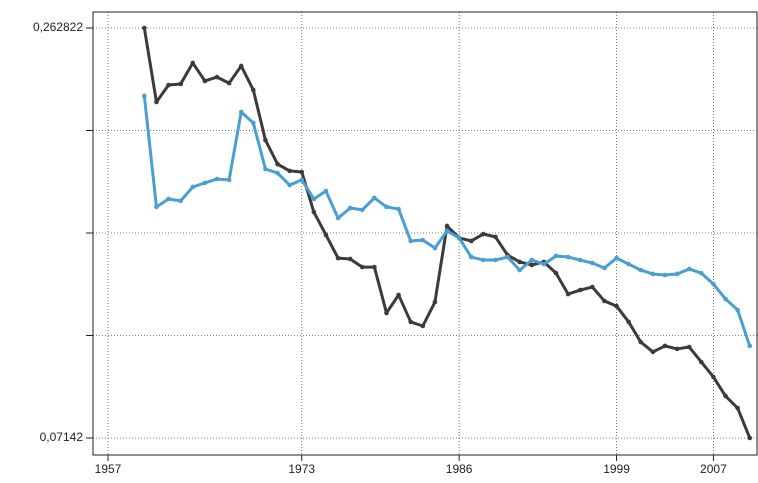 The height and width of the screenshot is (483, 758). I want to click on x-tick-label: 2007, so click(713, 469).